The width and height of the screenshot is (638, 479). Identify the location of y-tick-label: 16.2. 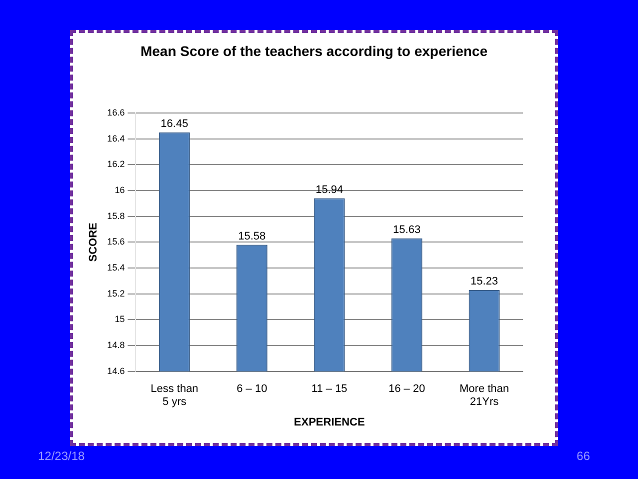
(116, 164).